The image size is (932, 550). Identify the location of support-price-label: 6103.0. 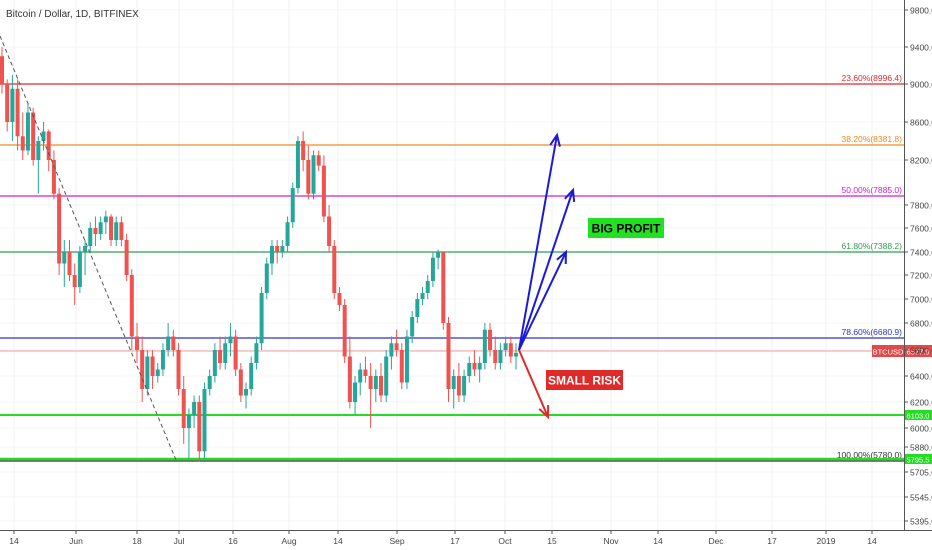
(918, 416).